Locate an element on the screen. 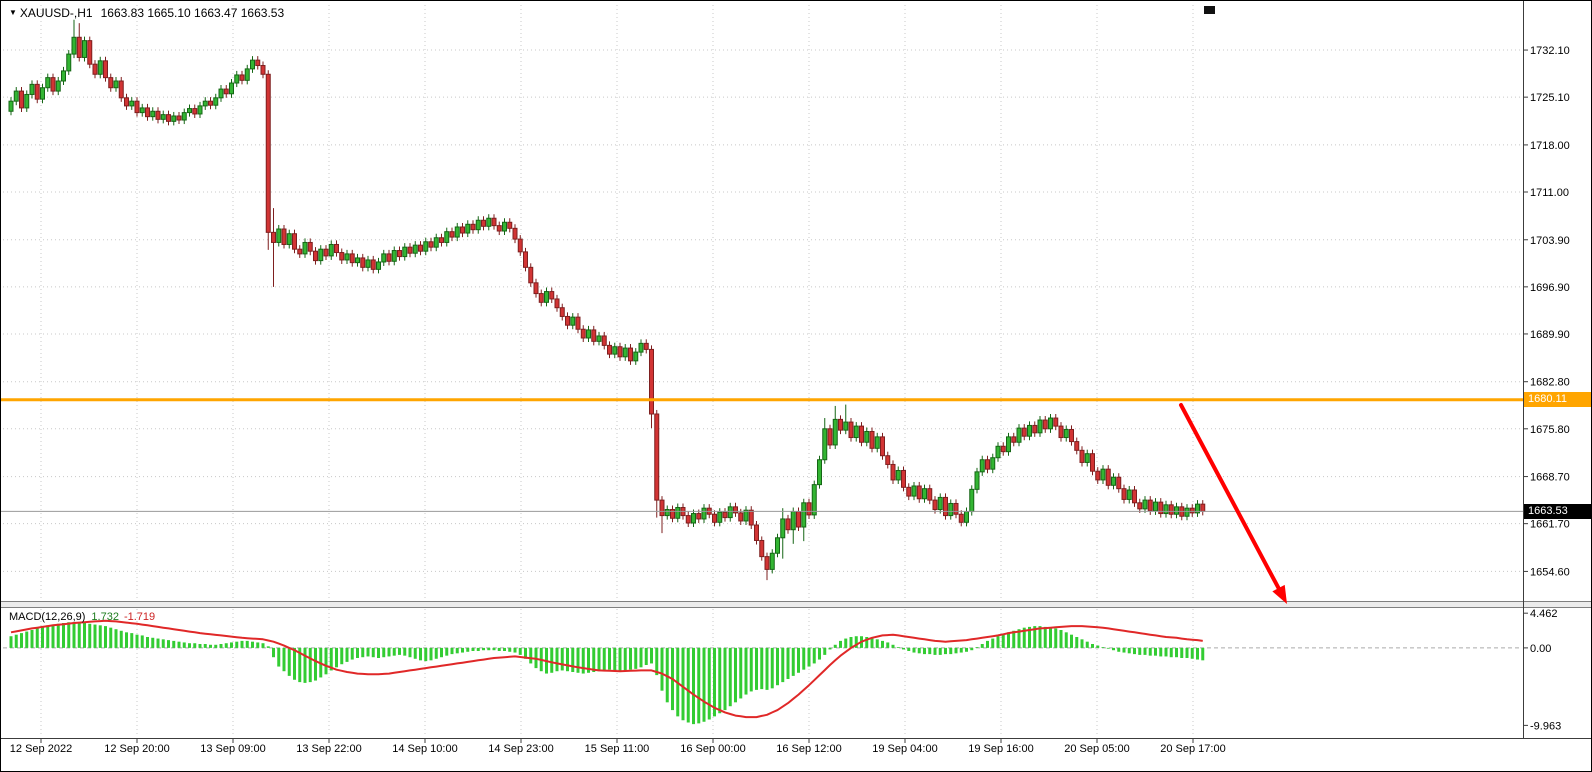 This screenshot has height=772, width=1592. symbol-dropdown-icon: ▼ is located at coordinates (13, 12).